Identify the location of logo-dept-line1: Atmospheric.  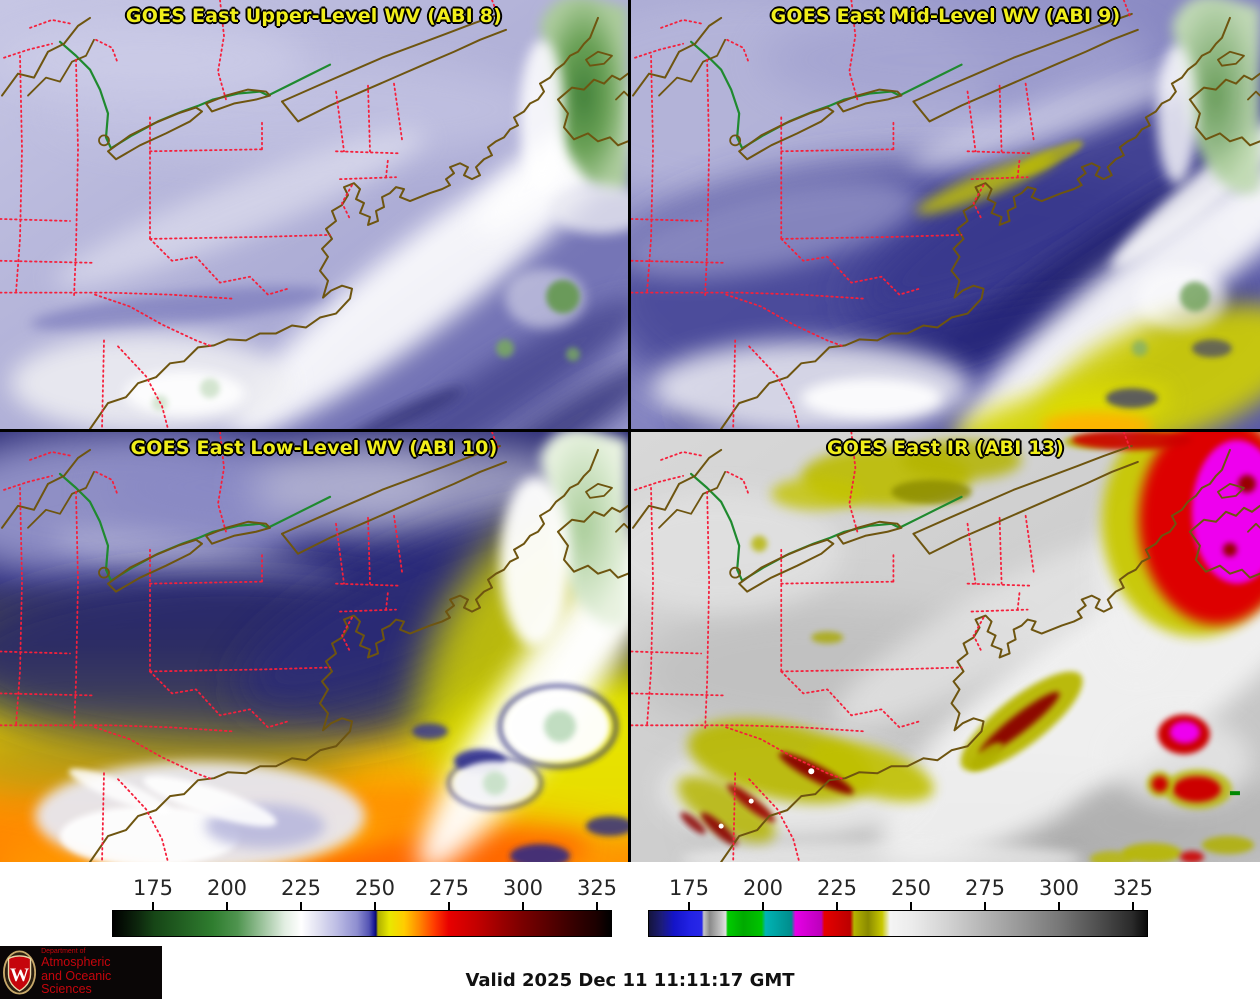
(76, 962).